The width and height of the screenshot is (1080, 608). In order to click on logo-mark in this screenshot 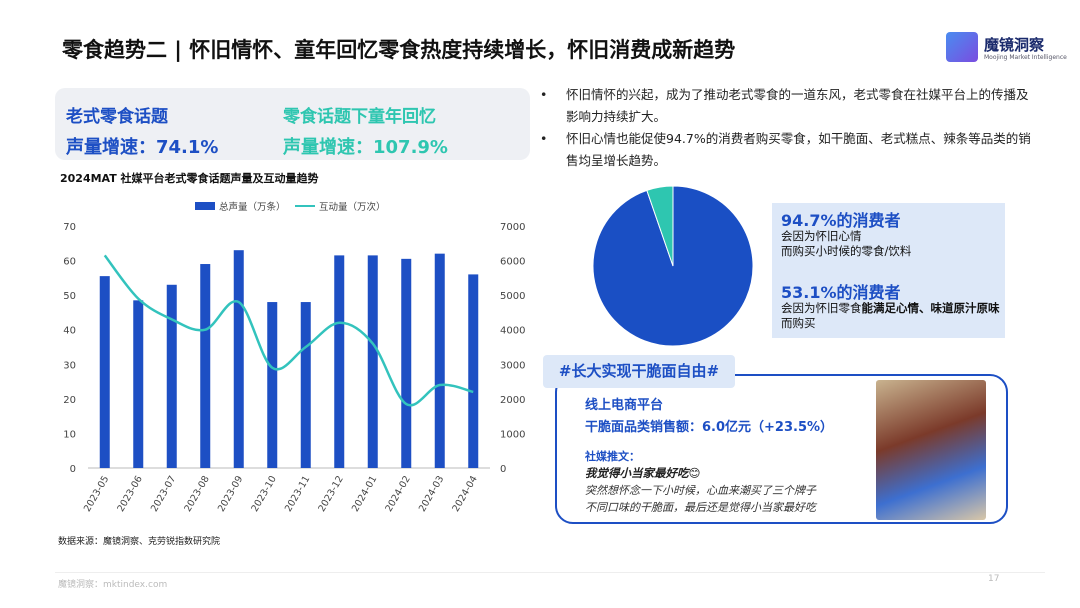, I will do `click(962, 47)`.